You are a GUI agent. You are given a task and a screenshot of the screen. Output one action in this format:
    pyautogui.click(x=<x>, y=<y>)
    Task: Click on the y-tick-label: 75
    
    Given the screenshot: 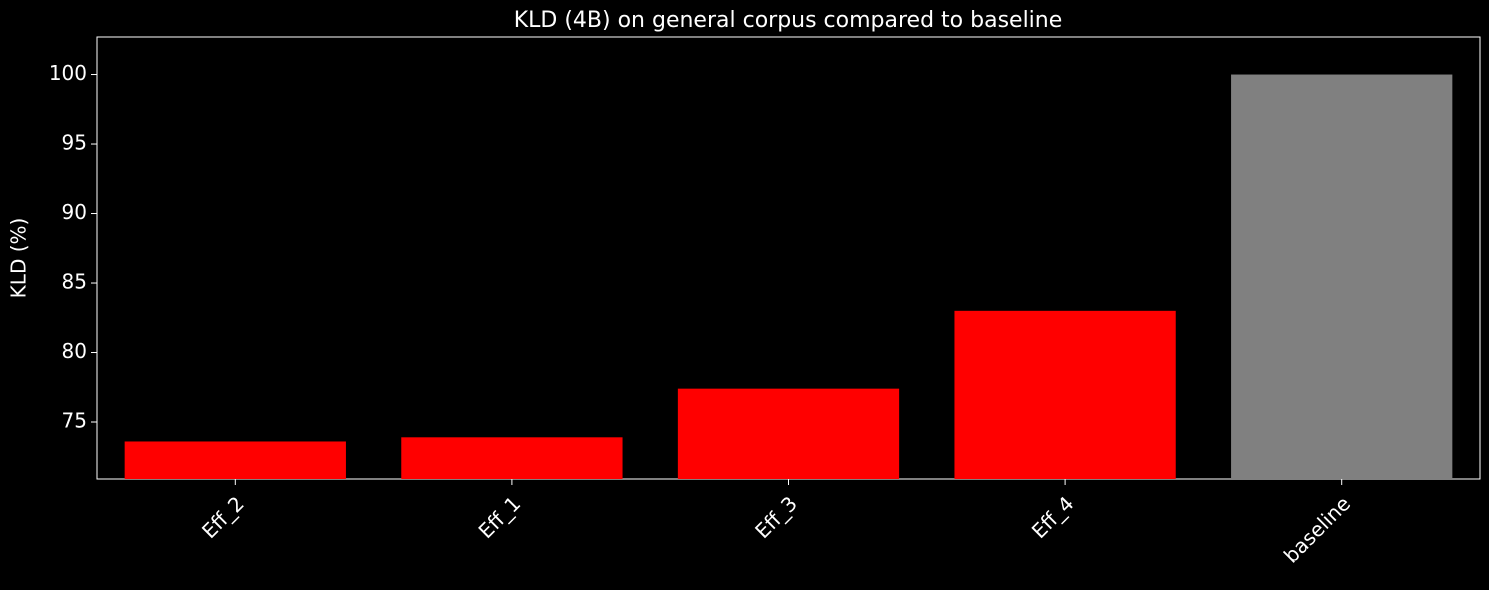 What is the action you would take?
    pyautogui.click(x=74, y=421)
    